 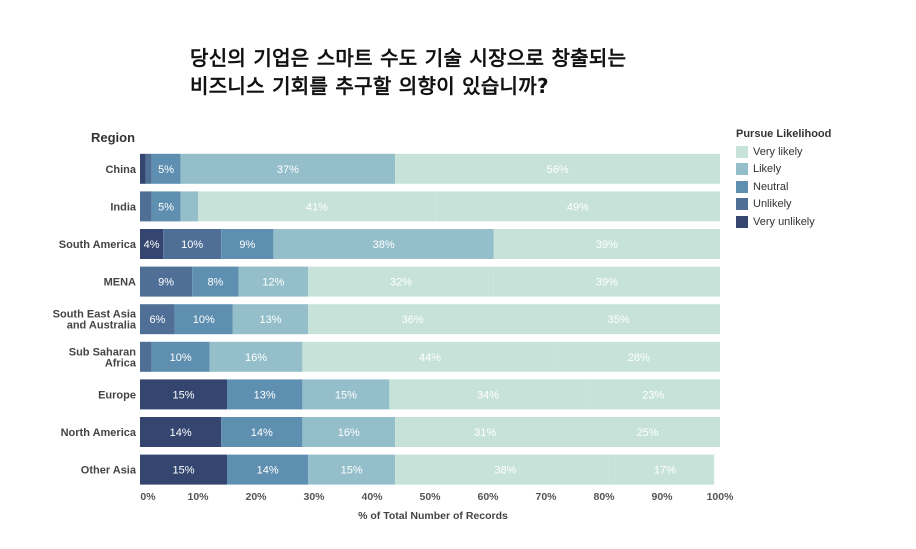 I want to click on data-label: 39%, so click(x=607, y=245).